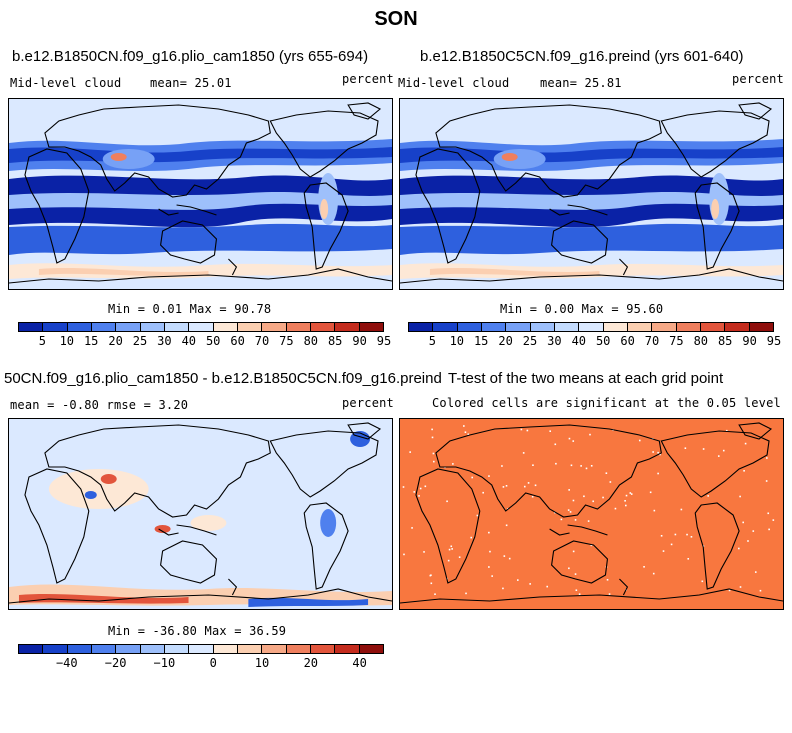  What do you see at coordinates (190, 309) in the screenshot?
I see `panel1-minmax-label: Min = 0.01 Max = 90.78` at bounding box center [190, 309].